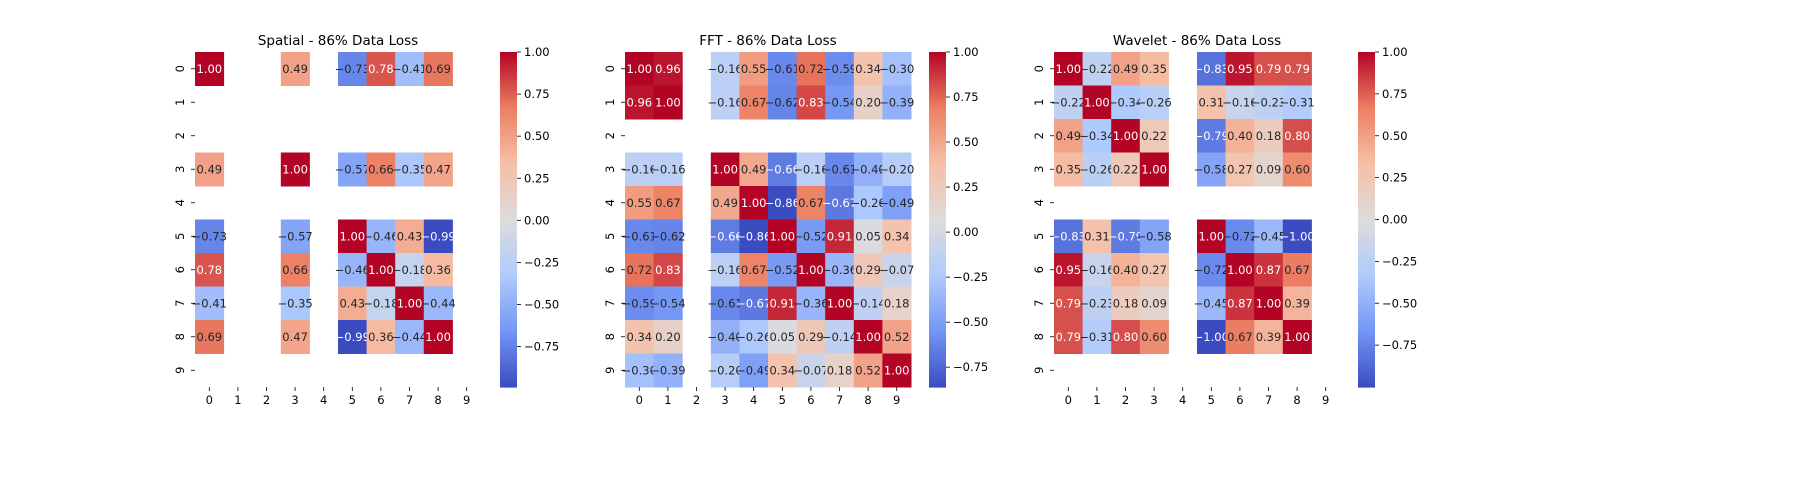  What do you see at coordinates (810, 169) in the screenshot?
I see `cell-value-label: −0.16` at bounding box center [810, 169].